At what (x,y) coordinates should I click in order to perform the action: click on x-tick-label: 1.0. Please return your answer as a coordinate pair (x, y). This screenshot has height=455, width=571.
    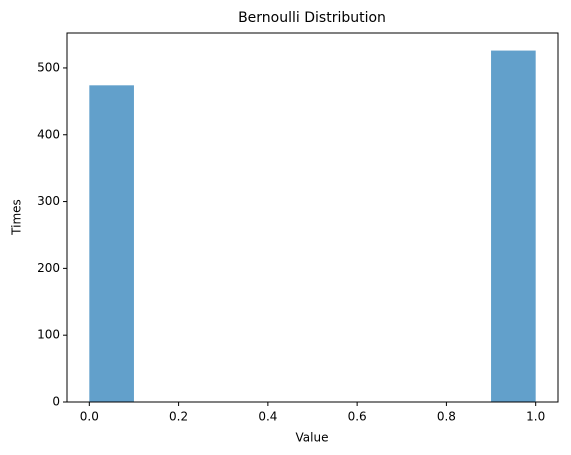
    Looking at the image, I should click on (535, 417).